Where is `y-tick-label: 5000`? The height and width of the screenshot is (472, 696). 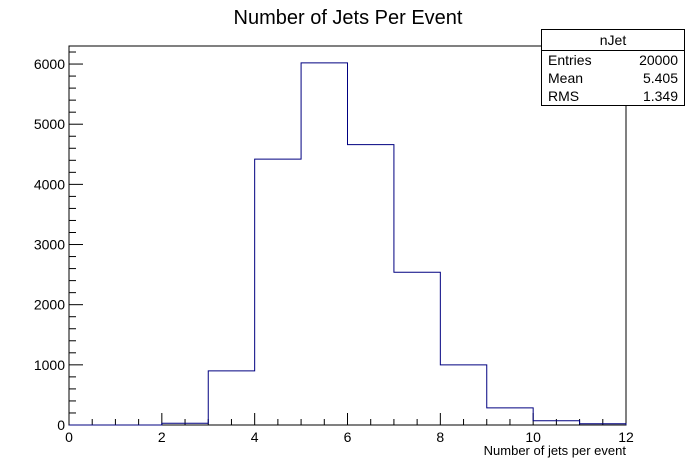 y-tick-label: 5000 is located at coordinates (49, 124).